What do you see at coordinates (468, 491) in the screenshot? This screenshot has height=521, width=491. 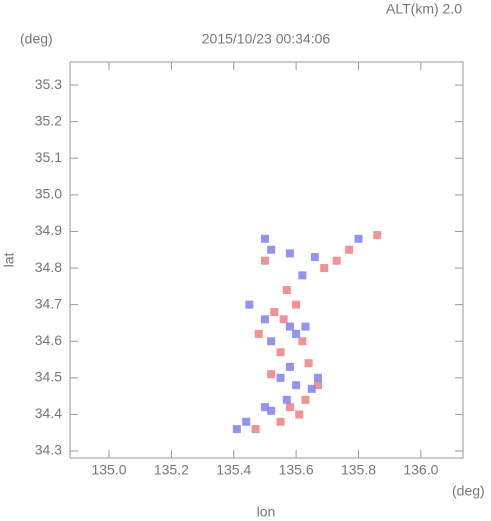 I see `x-unit: (deg)` at bounding box center [468, 491].